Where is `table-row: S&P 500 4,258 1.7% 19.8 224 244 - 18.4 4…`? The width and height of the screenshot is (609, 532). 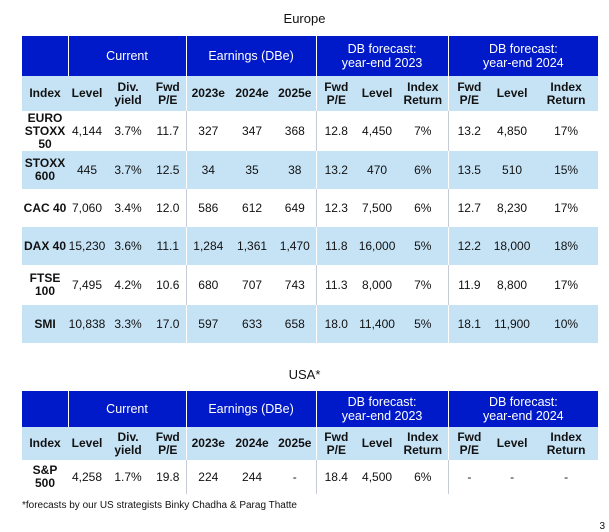
table-row: S&P 500 4,258 1.7% 19.8 224 244 - 18.4 4… is located at coordinates (310, 477).